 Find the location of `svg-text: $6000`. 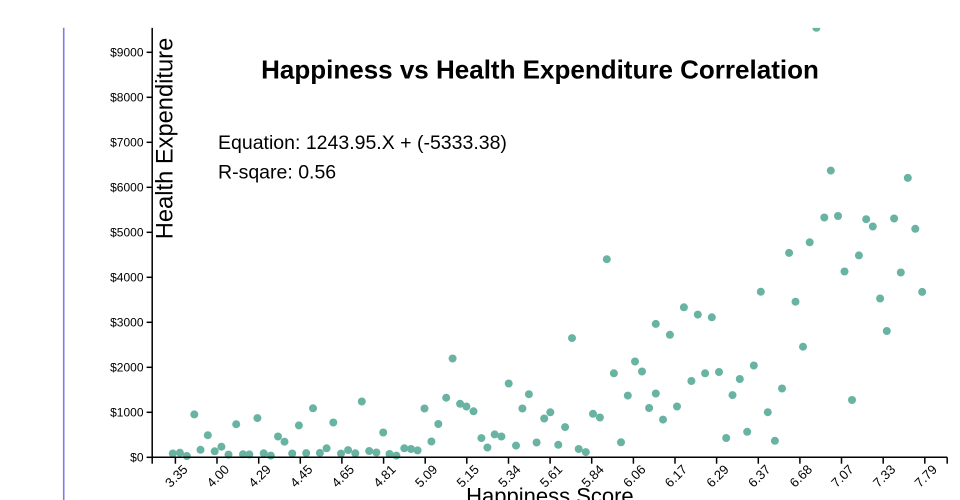

svg-text: $6000 is located at coordinates (127, 188).